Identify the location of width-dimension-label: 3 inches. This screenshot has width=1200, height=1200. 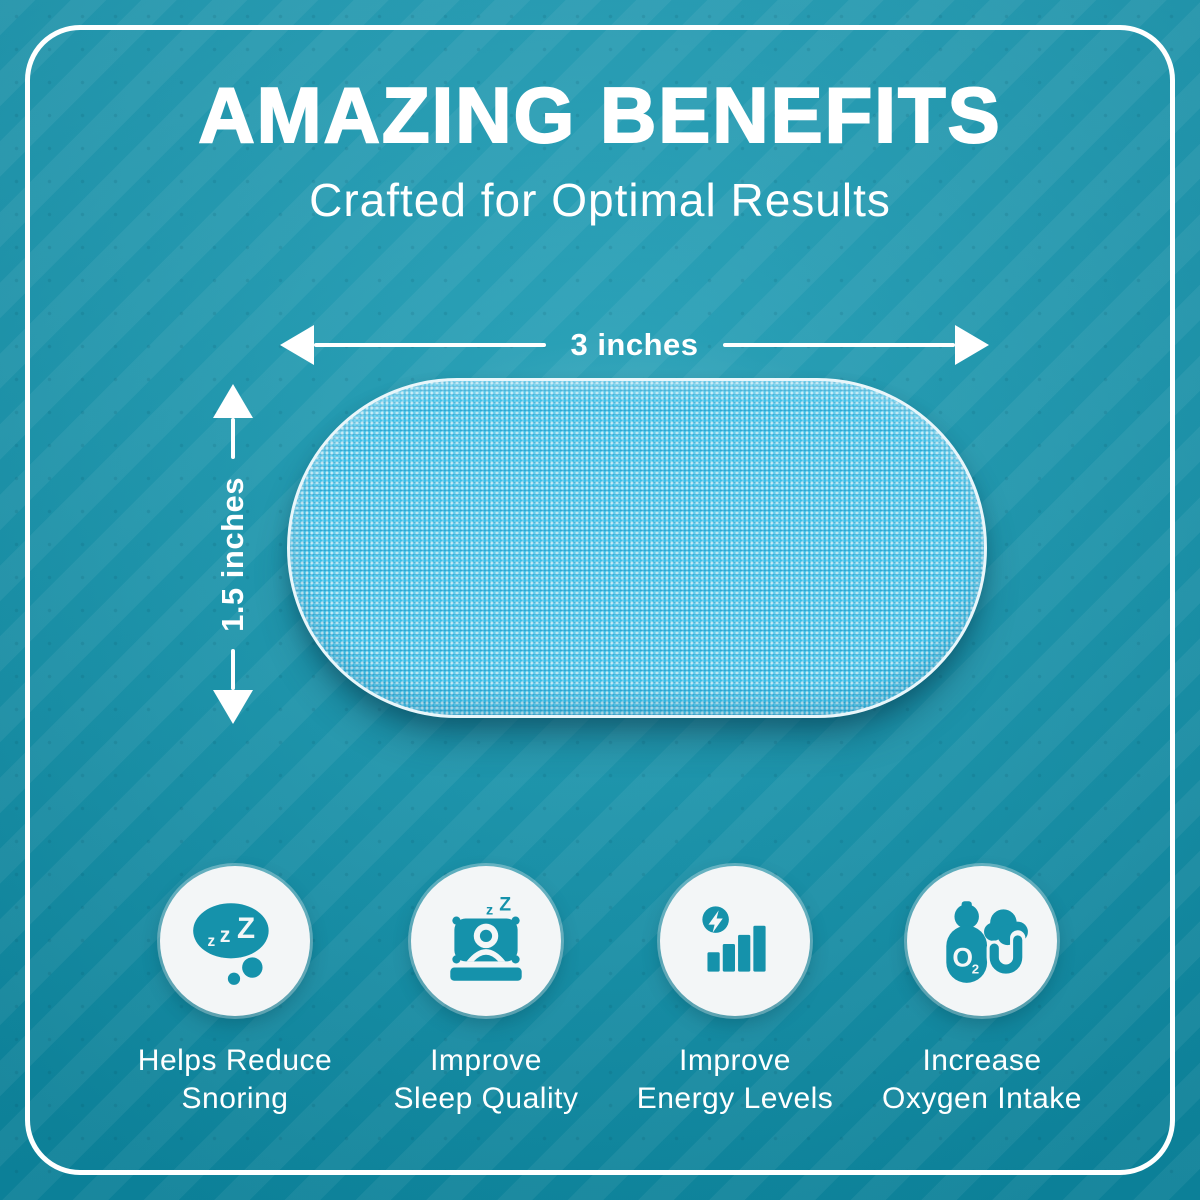
(634, 344).